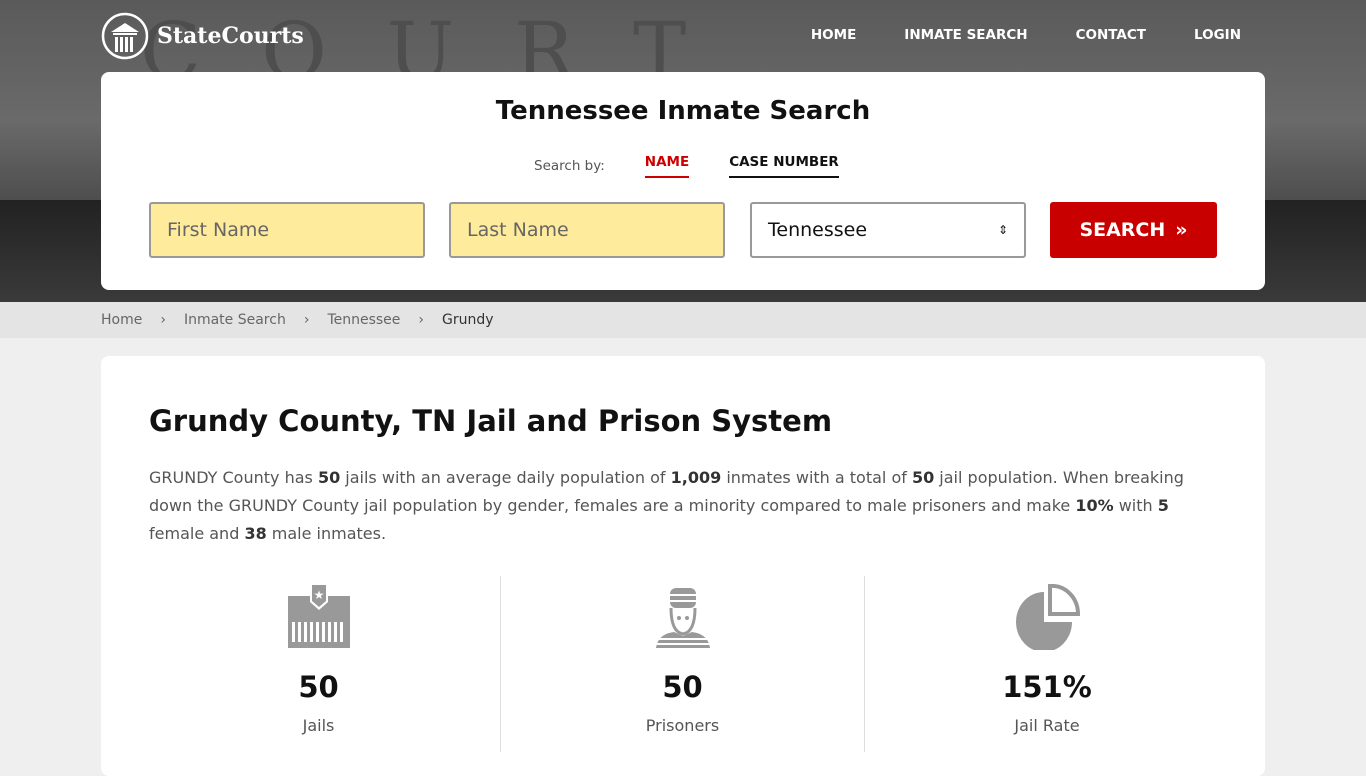 The height and width of the screenshot is (776, 1366). I want to click on nav-login: LOGIN, so click(1217, 35).